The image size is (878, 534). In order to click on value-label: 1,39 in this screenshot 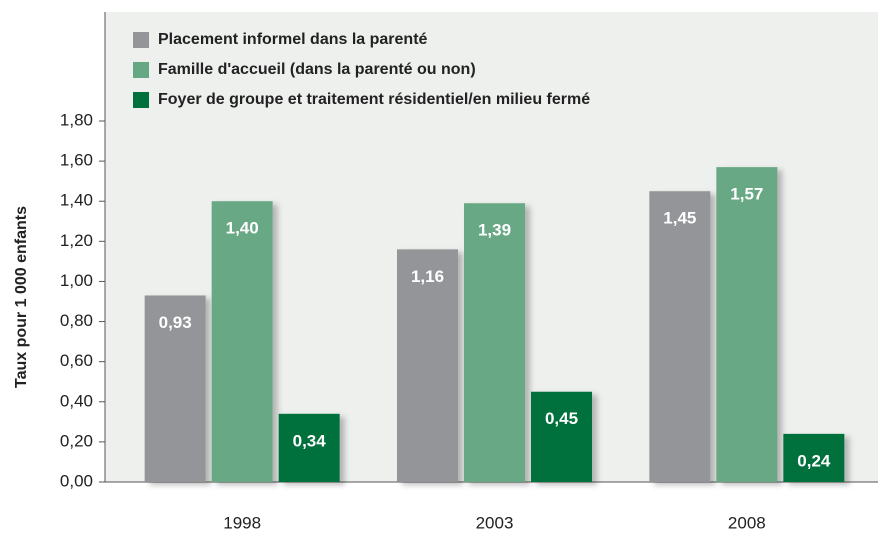, I will do `click(494, 230)`.